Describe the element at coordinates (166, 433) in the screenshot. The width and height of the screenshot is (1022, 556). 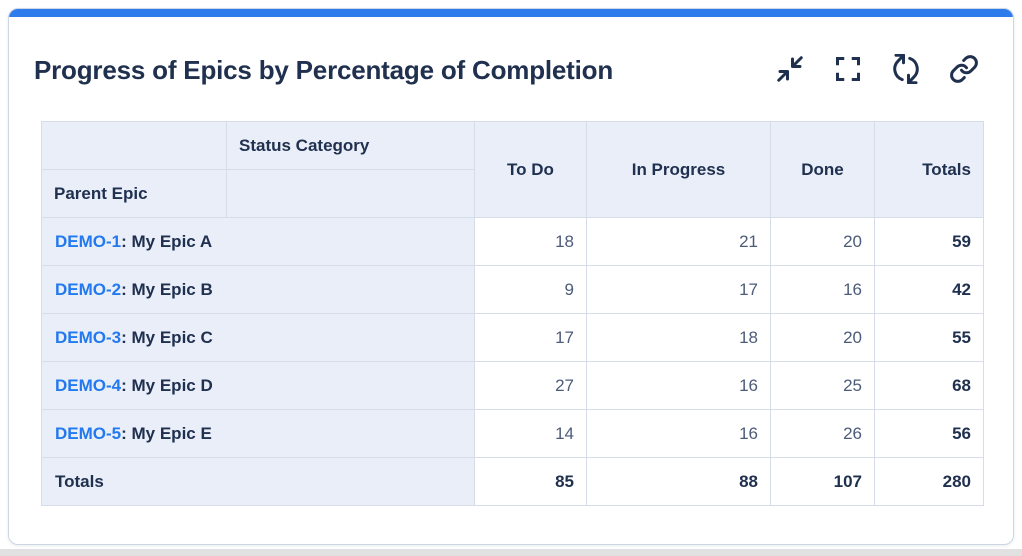
I see `epic-name-text: : My Epic E` at that location.